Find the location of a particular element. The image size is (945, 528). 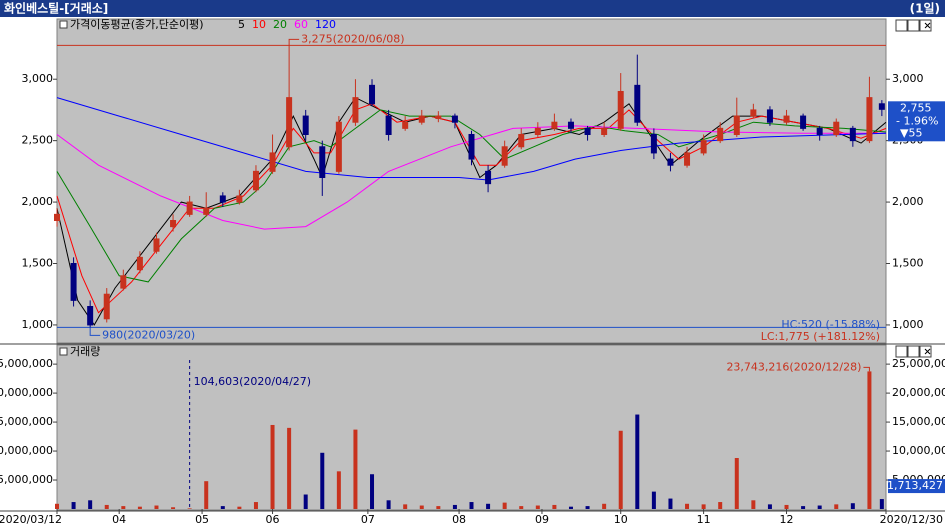

current-volume-box is located at coordinates (916, 486).